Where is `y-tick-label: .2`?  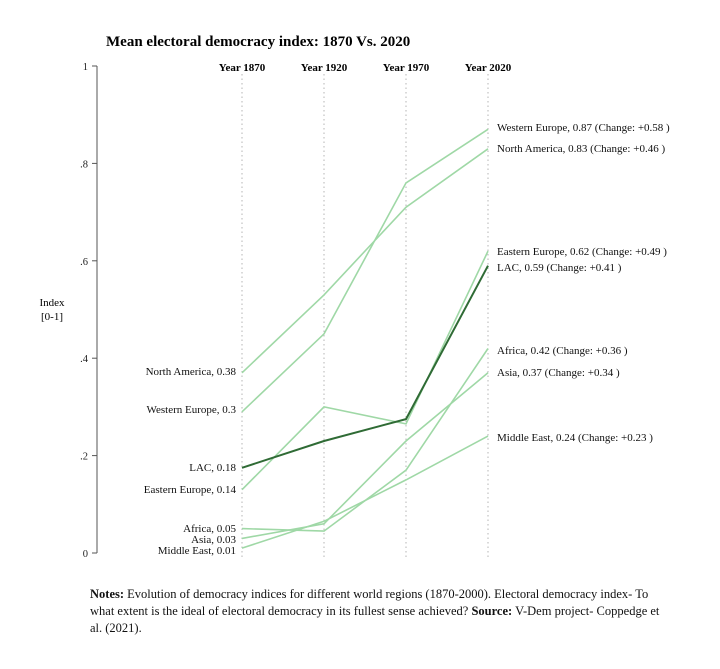 y-tick-label: .2 is located at coordinates (84, 457).